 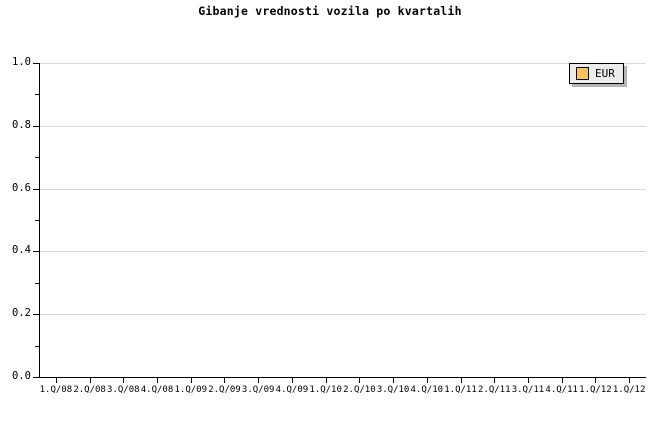 I want to click on x-axis-tick-label: 3.Q/09, so click(x=258, y=390).